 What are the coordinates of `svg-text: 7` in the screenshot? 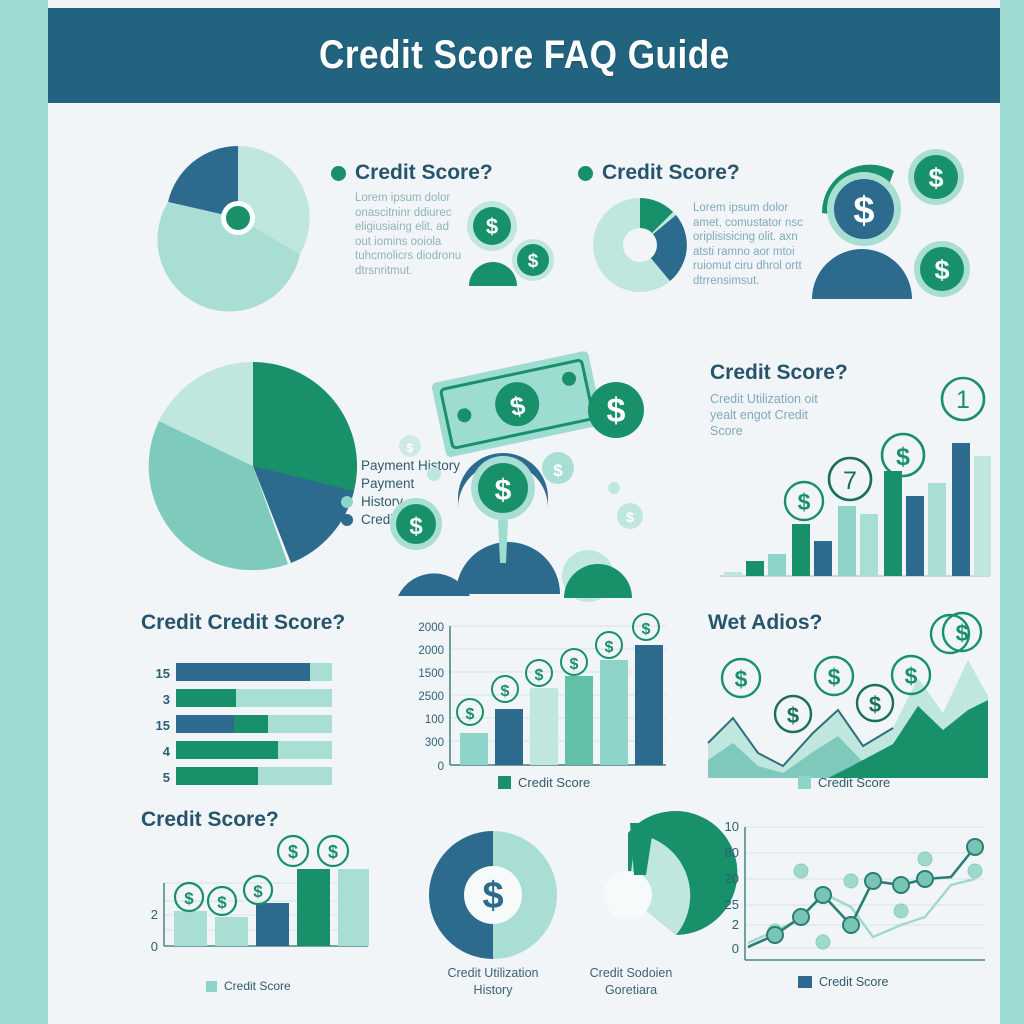 It's located at (850, 481).